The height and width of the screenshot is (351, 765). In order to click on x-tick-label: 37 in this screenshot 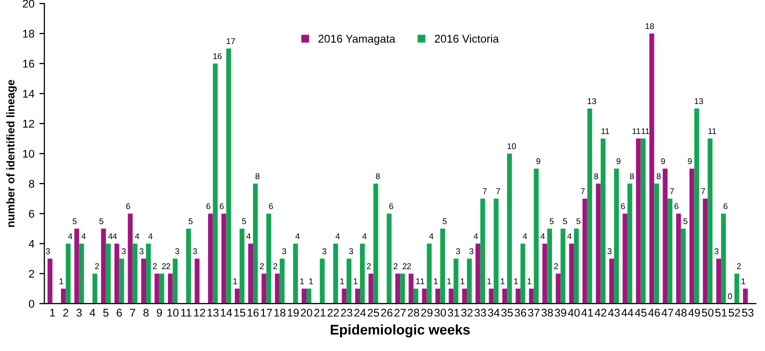, I will do `click(534, 312)`.